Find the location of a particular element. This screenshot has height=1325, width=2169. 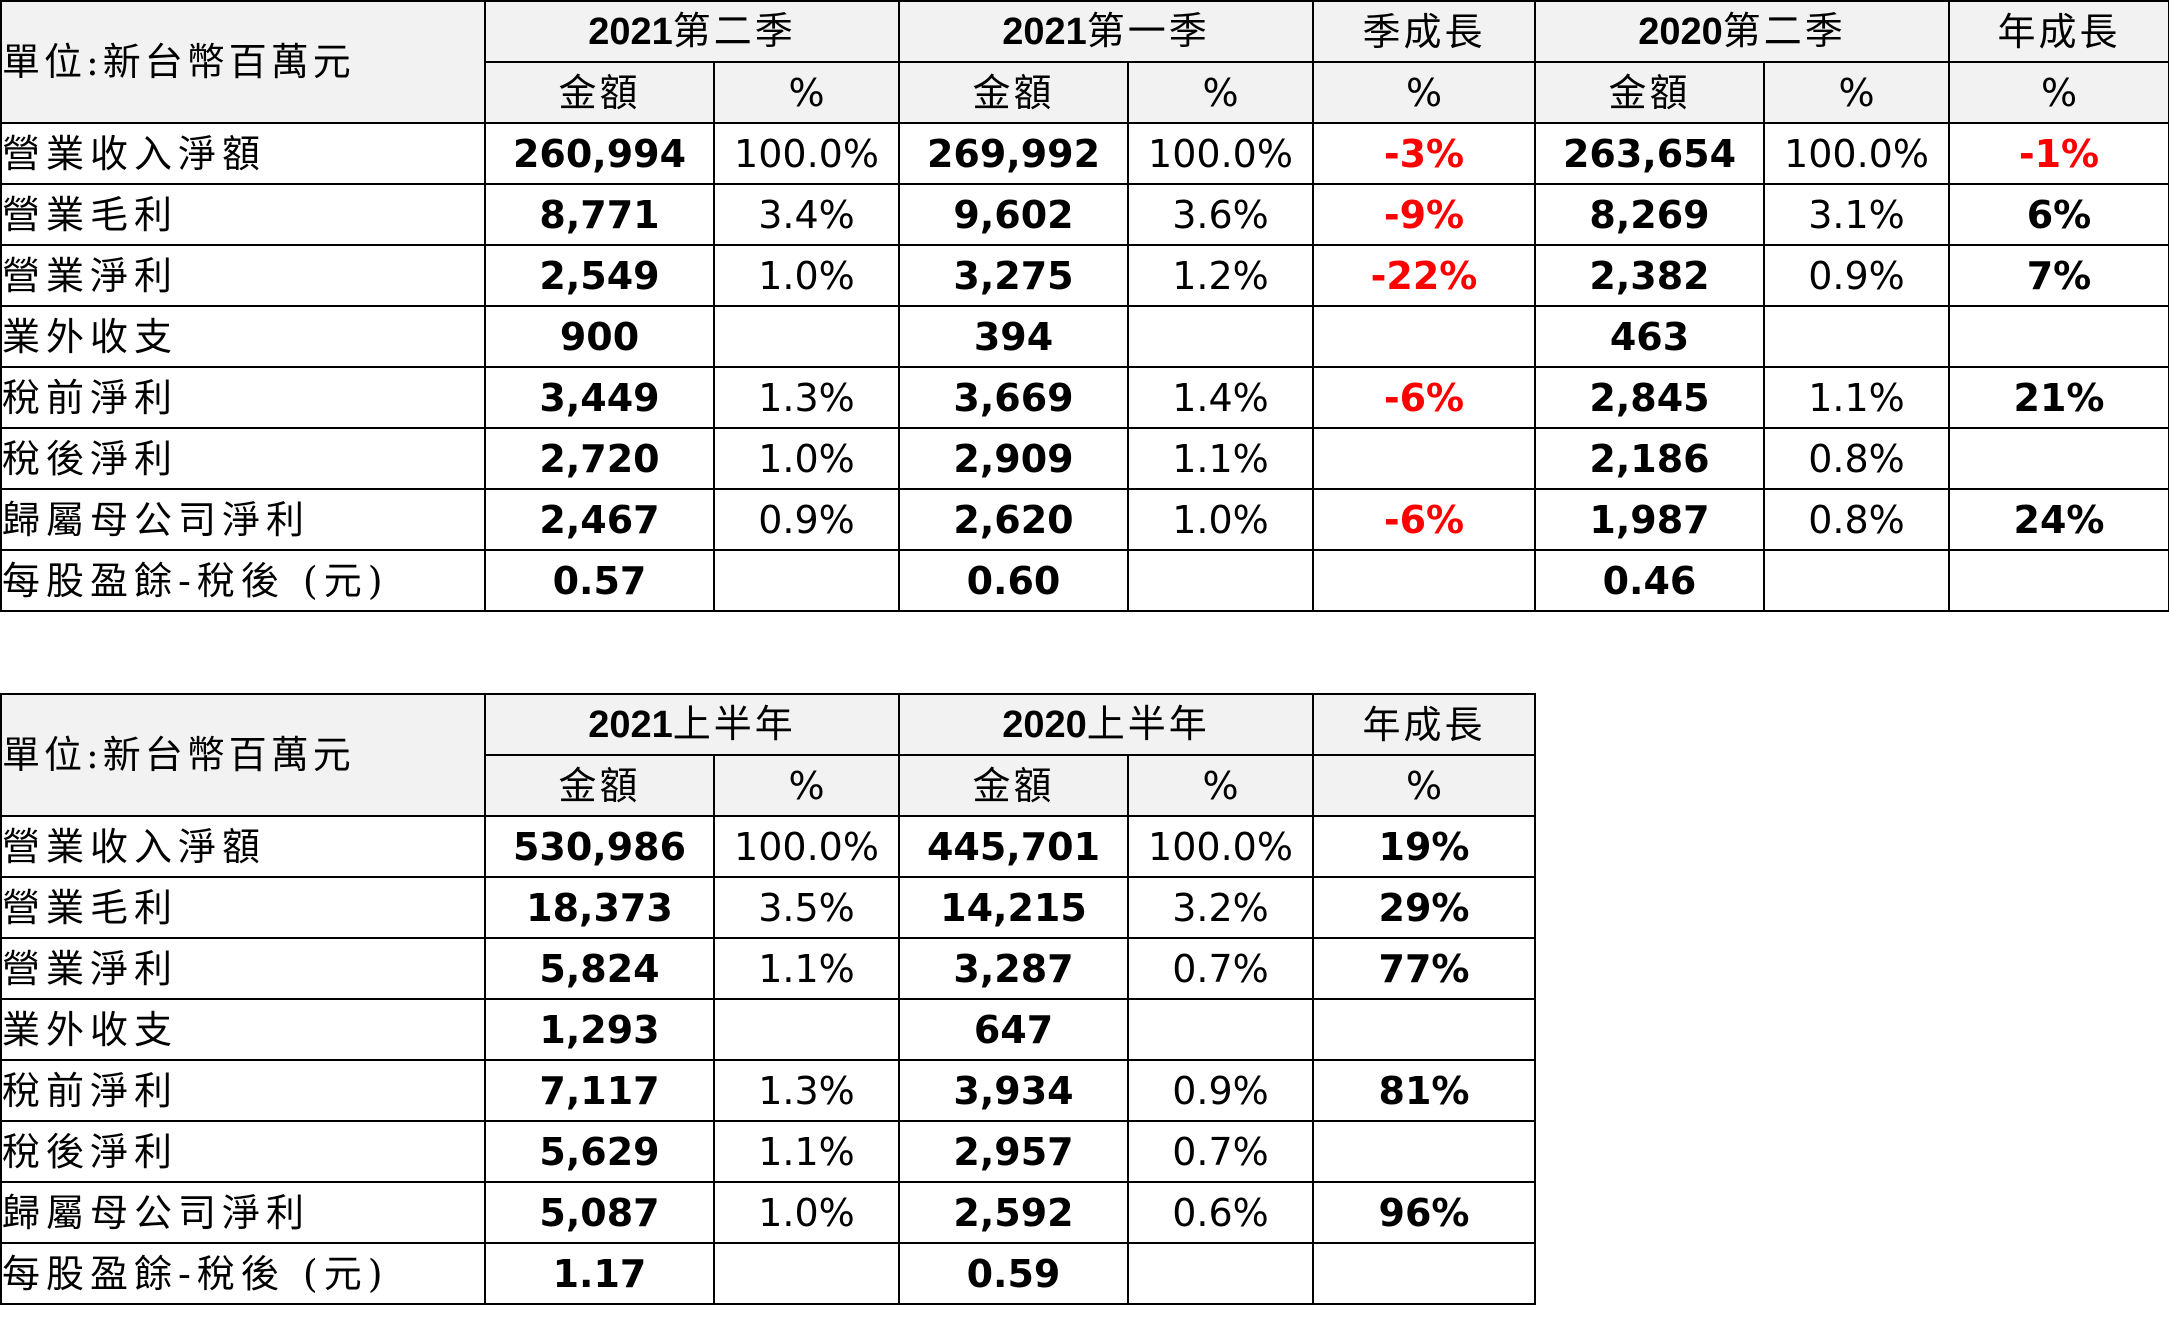

cell-percent-2021-h1 is located at coordinates (806, 1029).